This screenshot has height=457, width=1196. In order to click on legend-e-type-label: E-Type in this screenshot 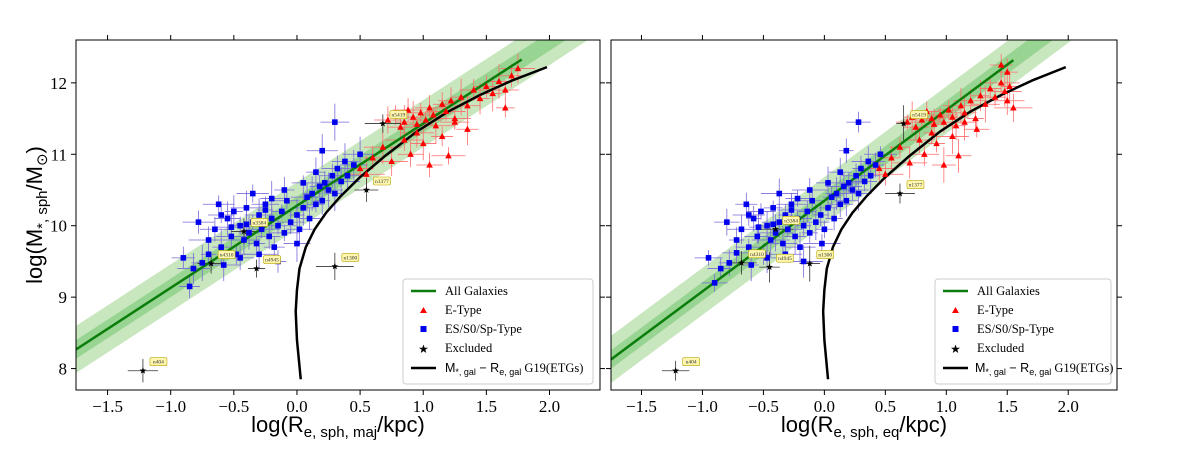, I will do `click(463, 310)`.